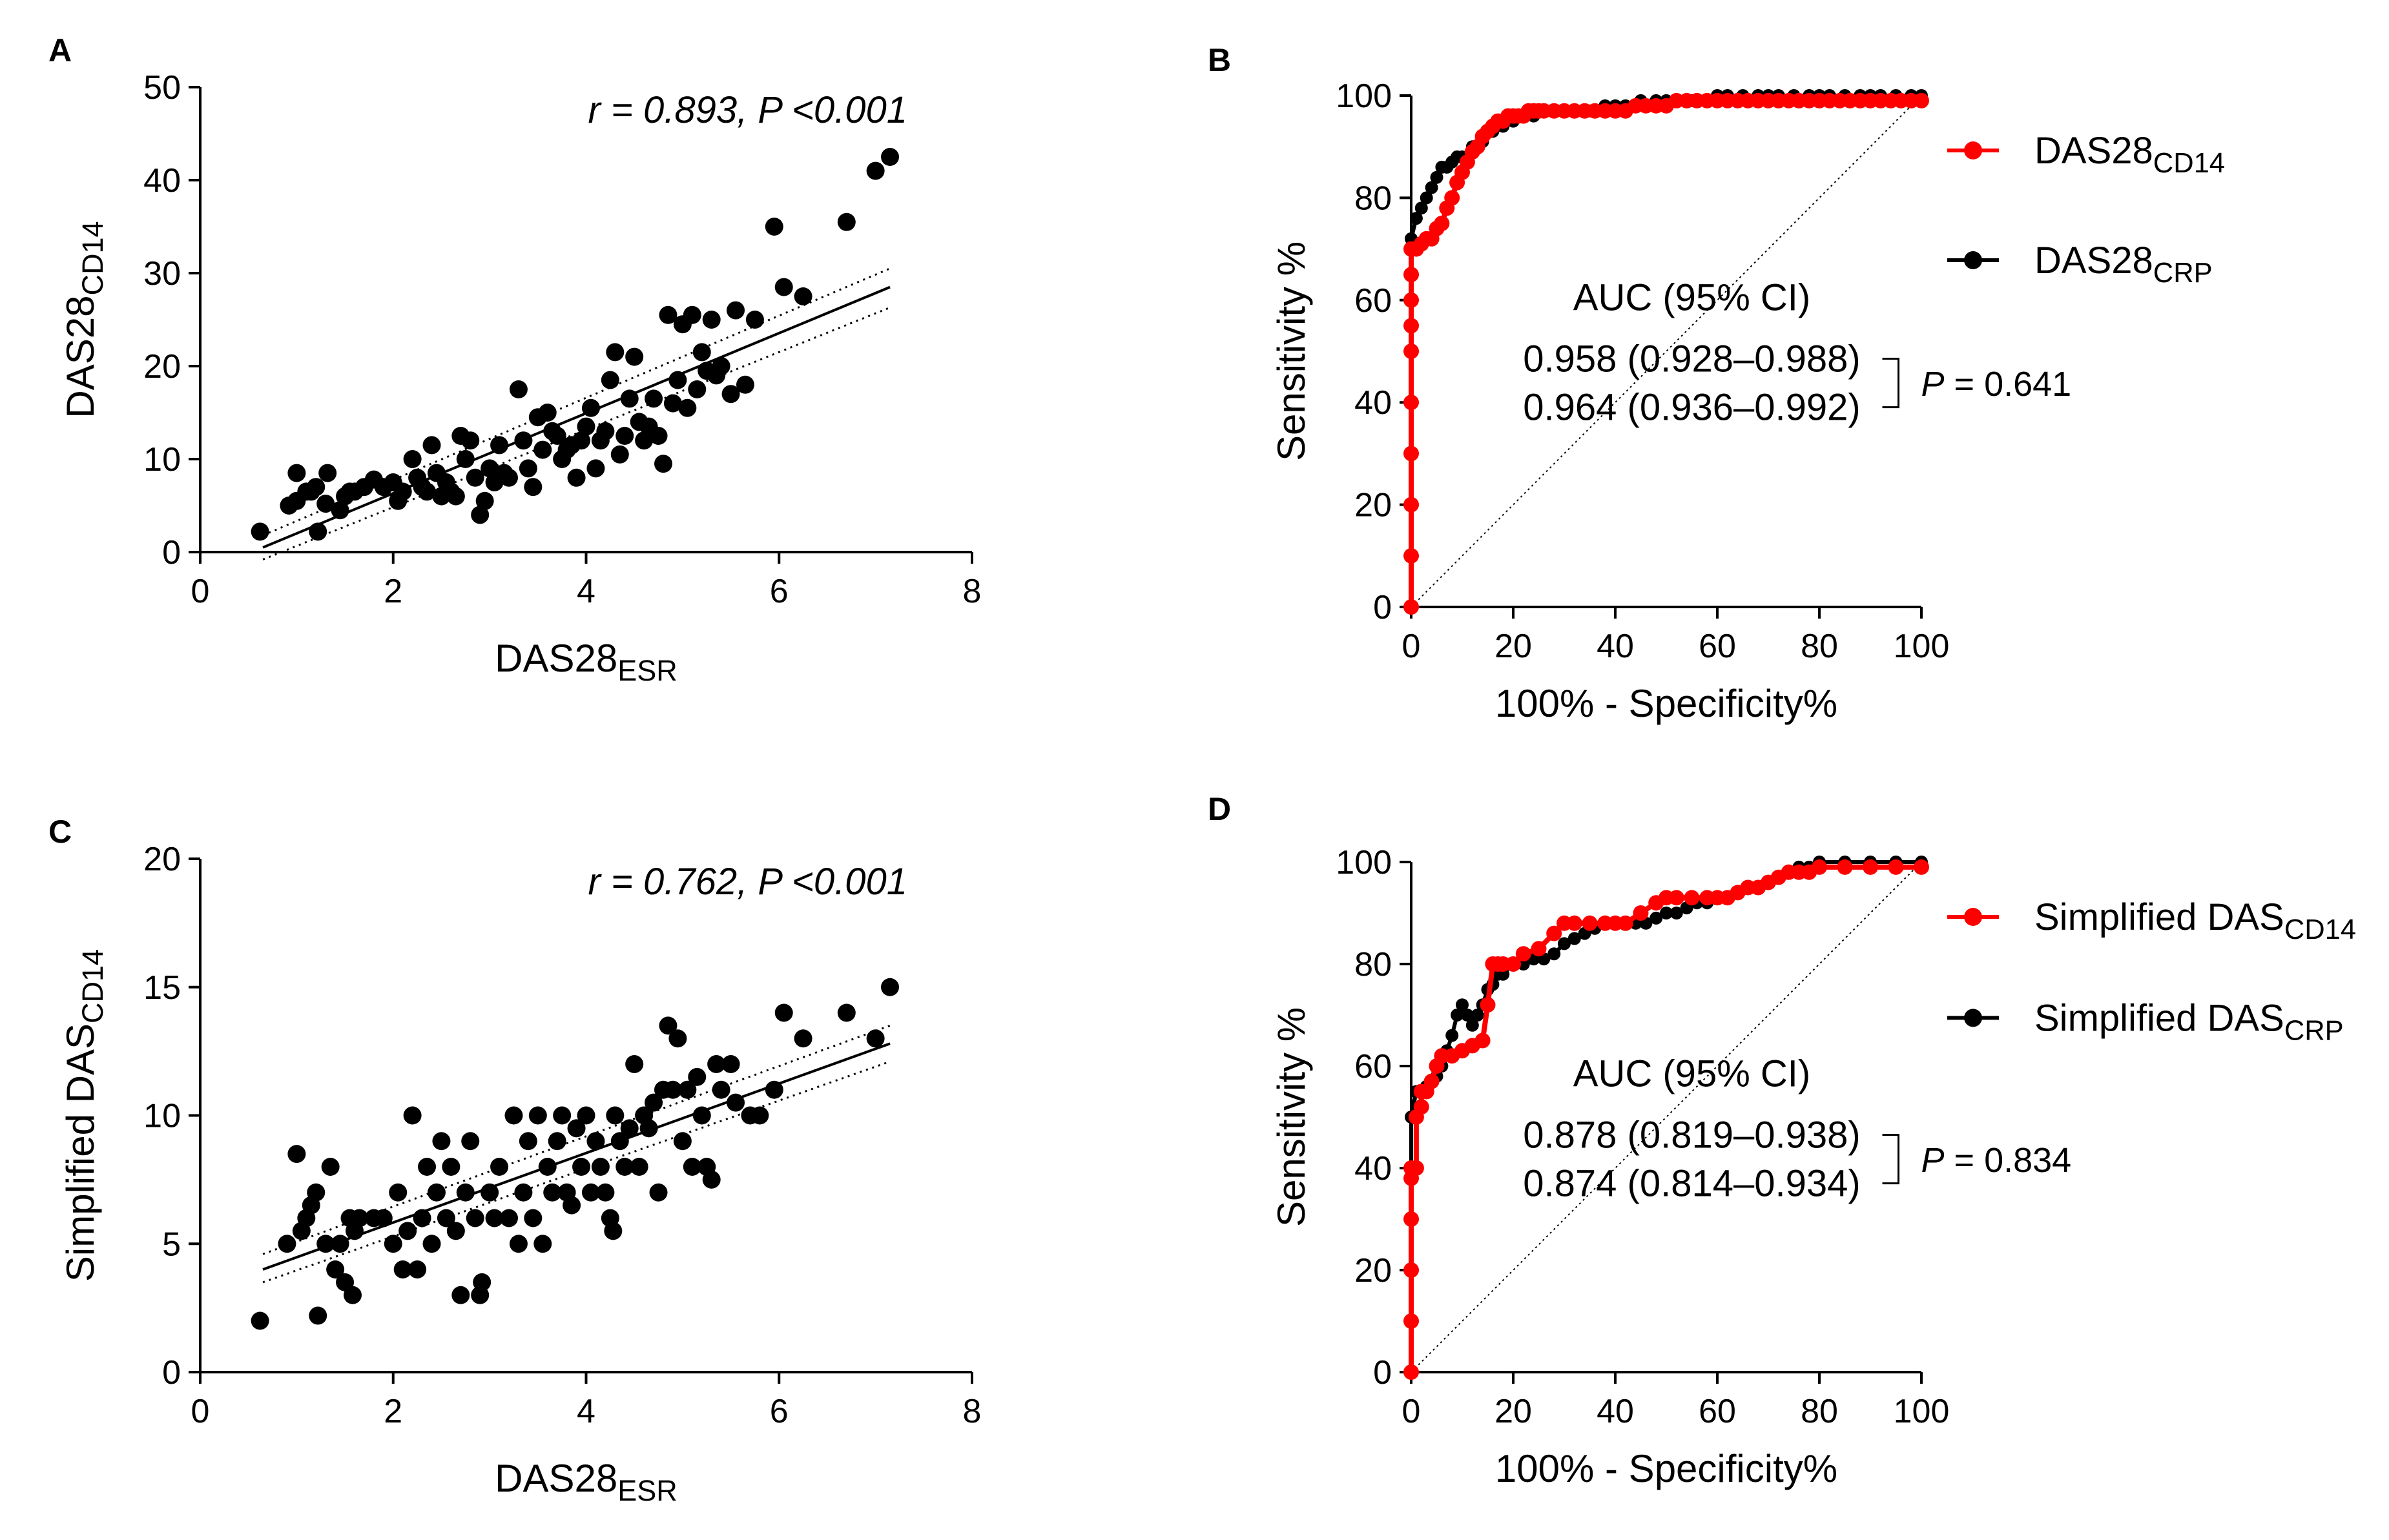 This screenshot has height=1540, width=2389. What do you see at coordinates (586, 591) in the screenshot?
I see `x-tick-label: 4` at bounding box center [586, 591].